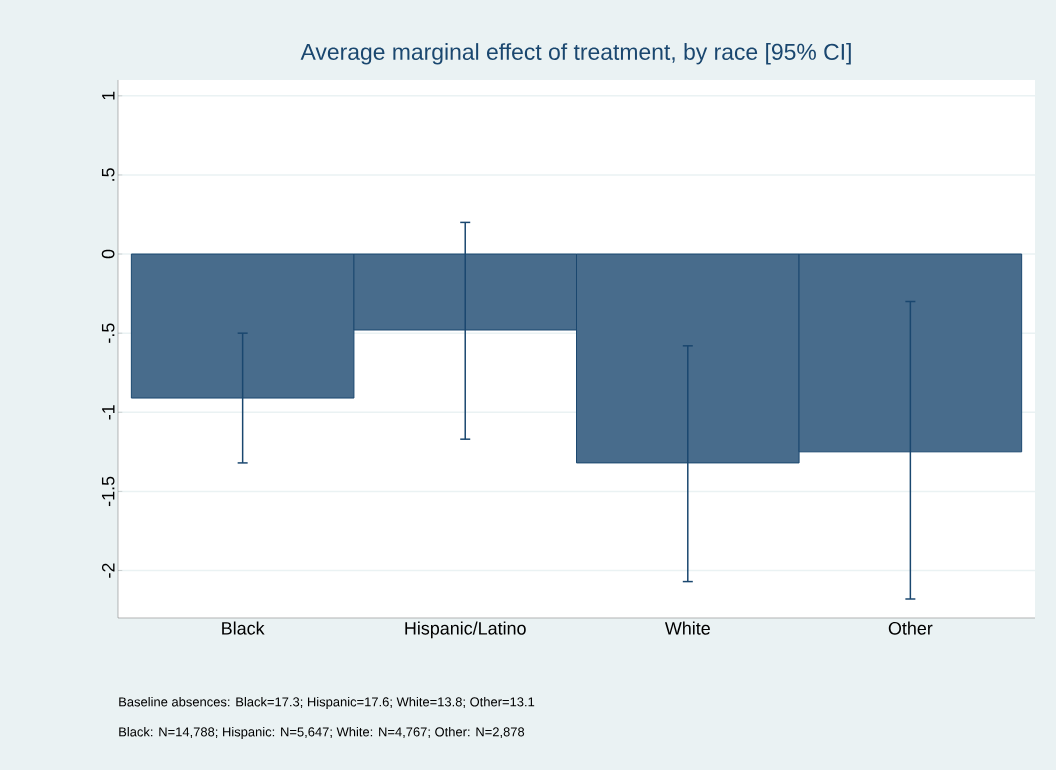 This screenshot has width=1056, height=770. Describe the element at coordinates (108, 174) in the screenshot. I see `y-tick-label: .5` at that location.